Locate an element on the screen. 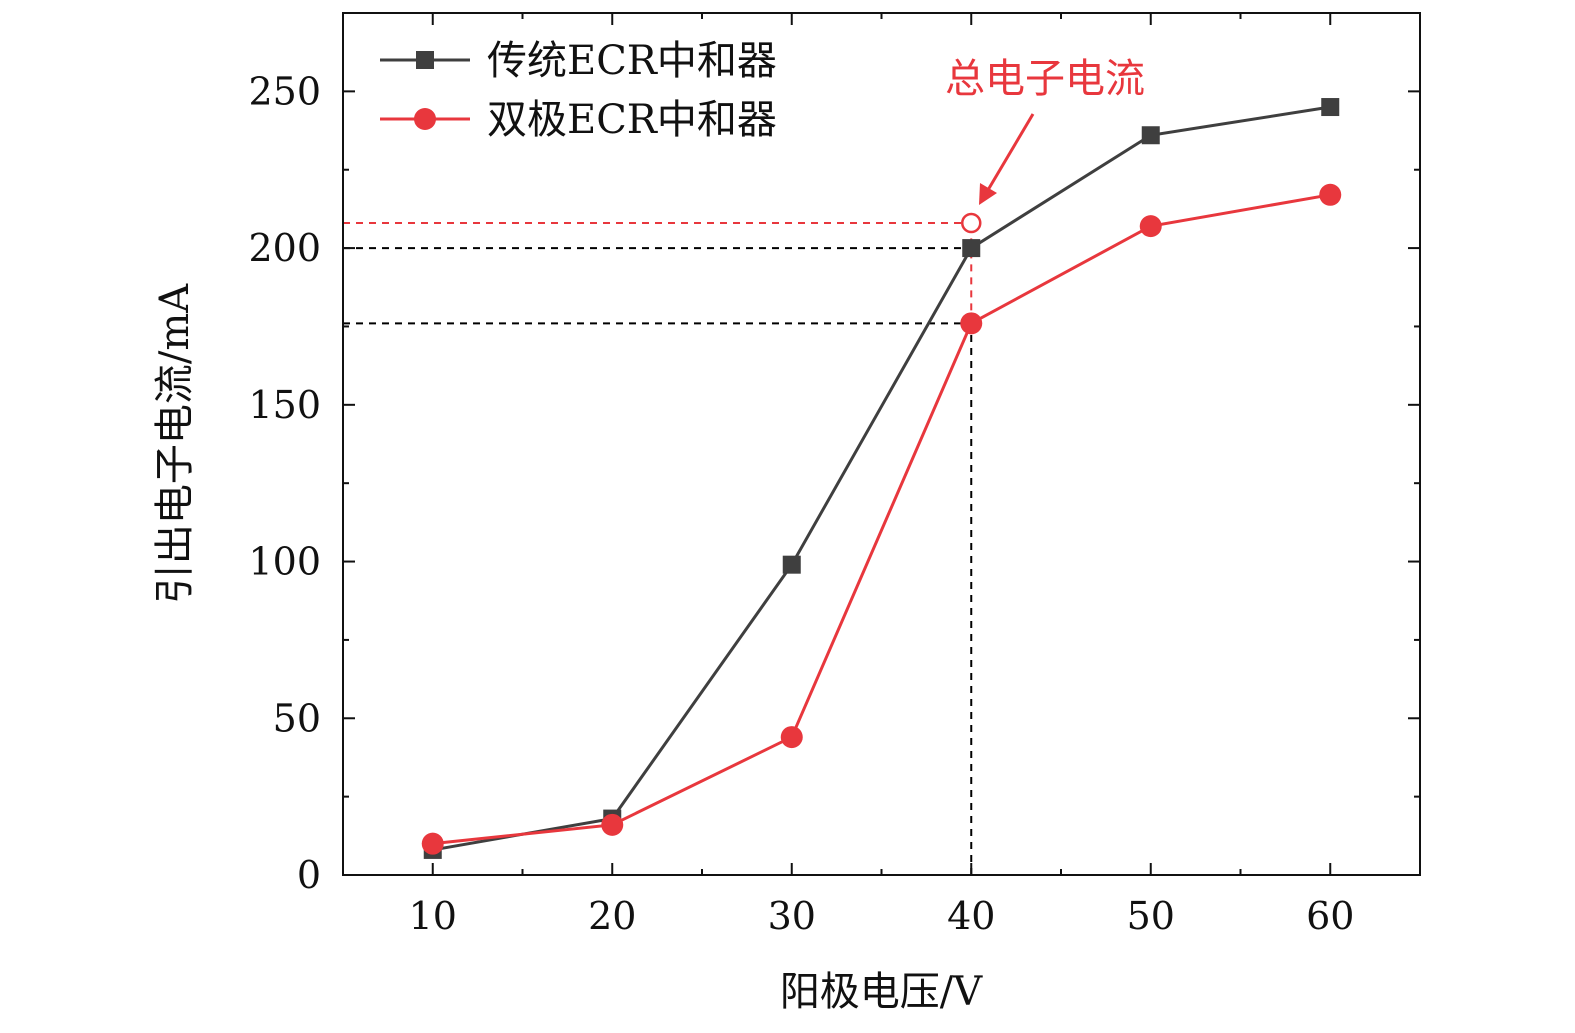  x-axis-label: 阳极电压/V is located at coordinates (881, 992).